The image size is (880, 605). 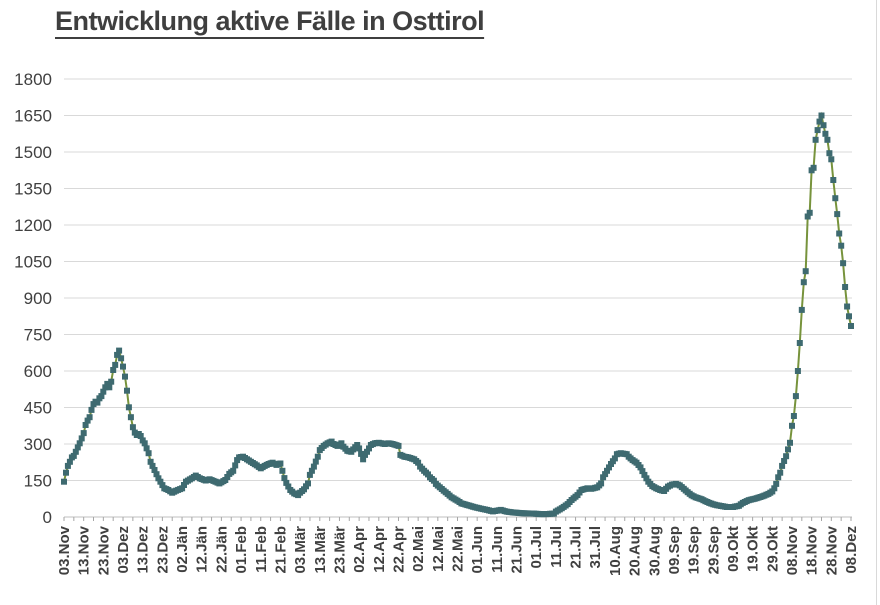 I want to click on x-tick-label: 01.Jul, so click(x=536, y=547).